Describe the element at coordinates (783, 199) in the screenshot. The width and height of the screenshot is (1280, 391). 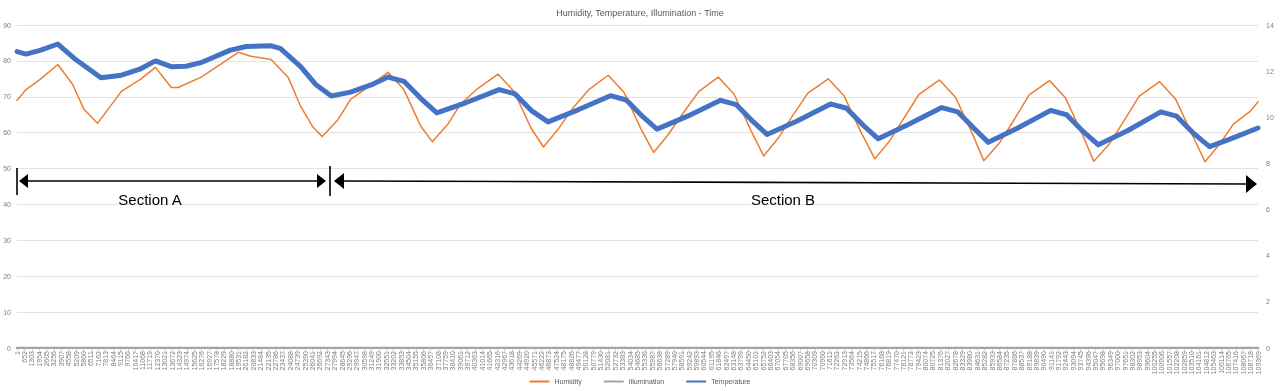
I see `annotation: Section B` at that location.